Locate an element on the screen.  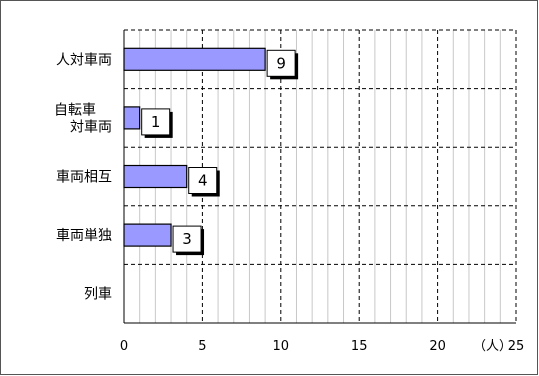
x-axis-unit: （人） is located at coordinates (492, 346).